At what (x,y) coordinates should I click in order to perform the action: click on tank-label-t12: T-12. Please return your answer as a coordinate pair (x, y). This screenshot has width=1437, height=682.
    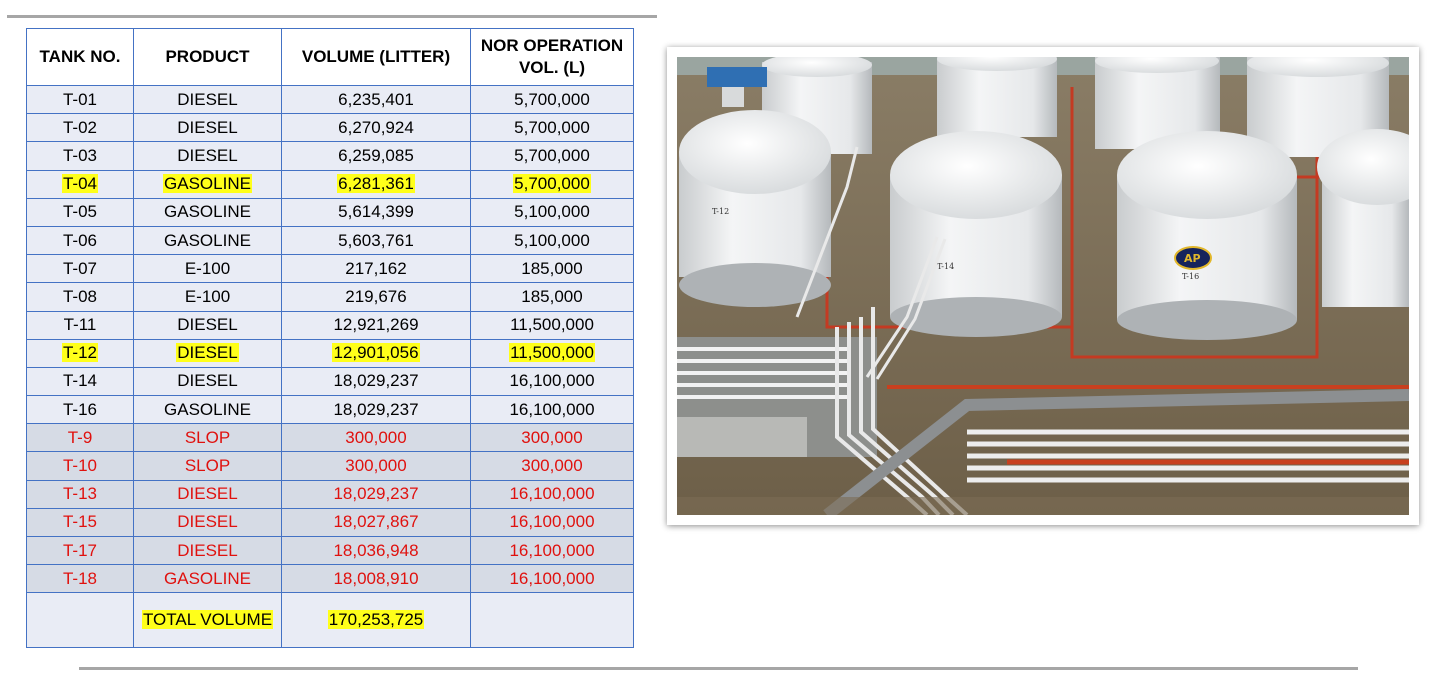
    Looking at the image, I should click on (720, 211).